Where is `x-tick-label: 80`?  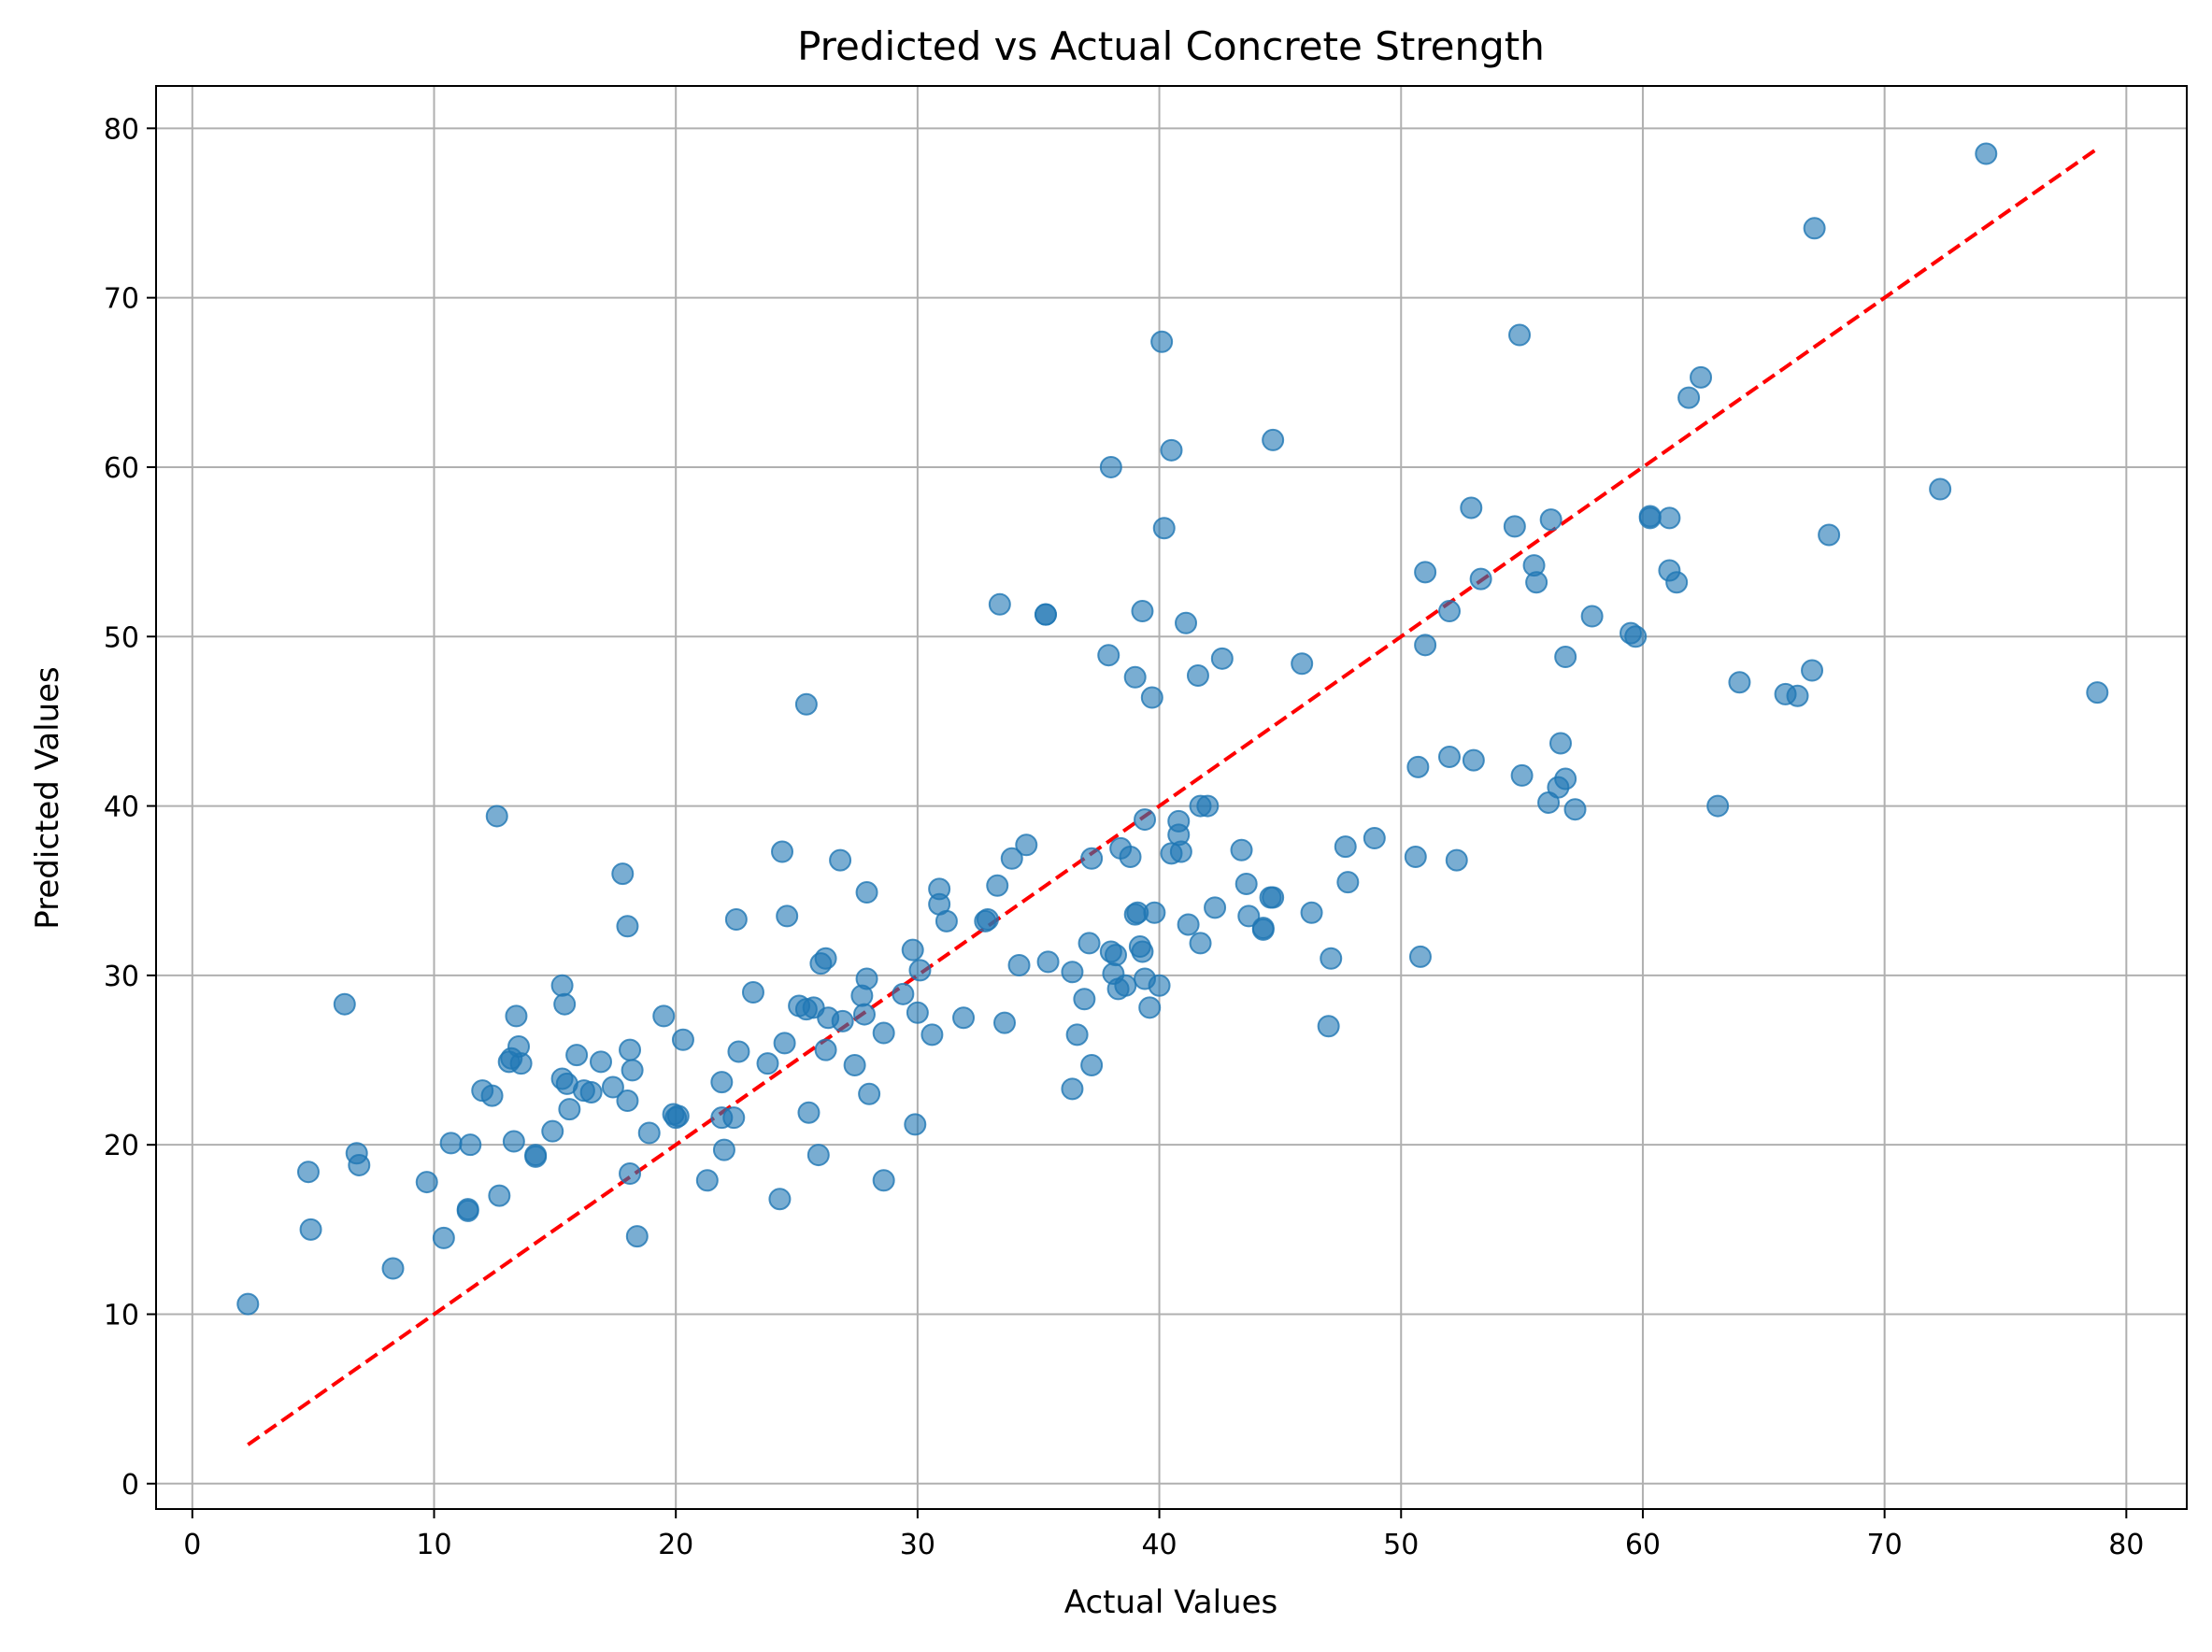 x-tick-label: 80 is located at coordinates (2126, 1545).